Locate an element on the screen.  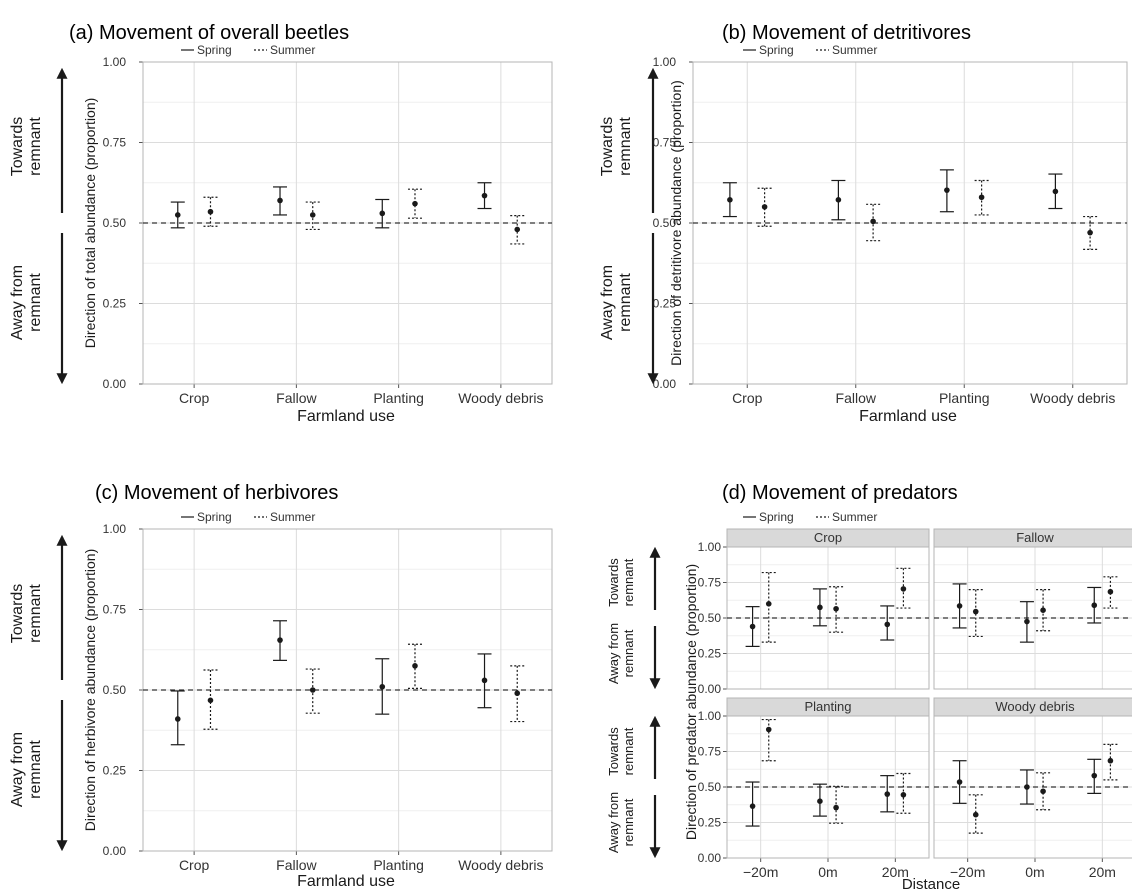
x-tick-label: 20m is located at coordinates (1102, 872).